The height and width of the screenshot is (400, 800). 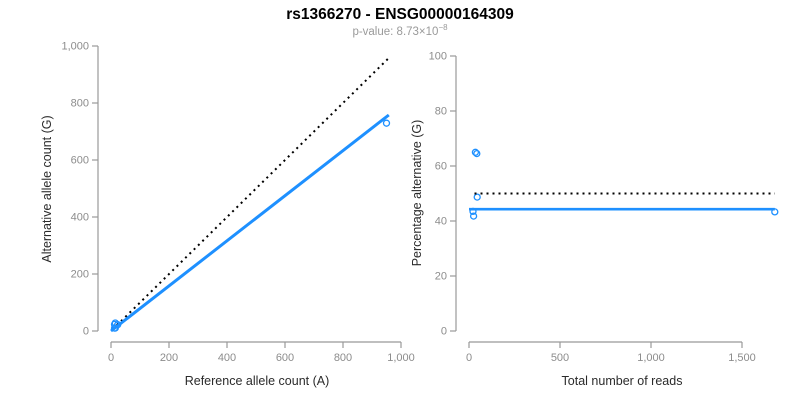 What do you see at coordinates (441, 112) in the screenshot?
I see `y-tick-label: 80` at bounding box center [441, 112].